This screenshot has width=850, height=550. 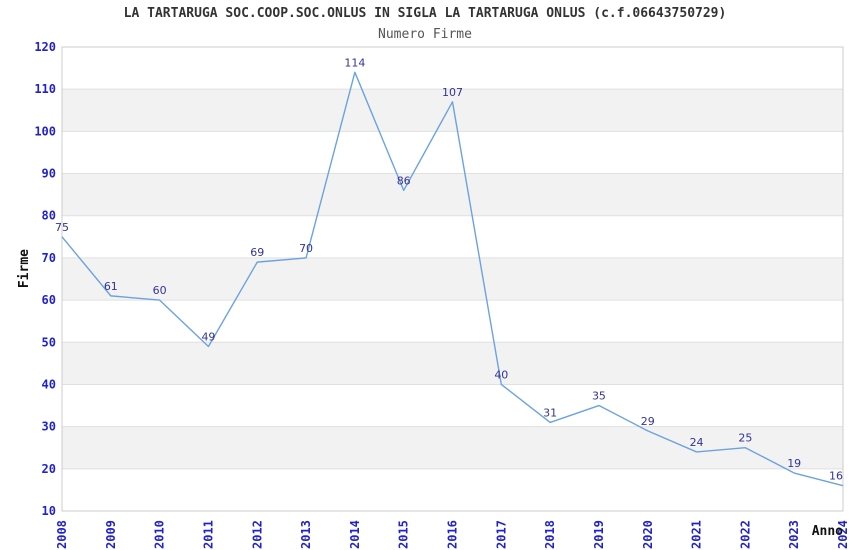 What do you see at coordinates (648, 421) in the screenshot?
I see `svg-text: 29` at bounding box center [648, 421].